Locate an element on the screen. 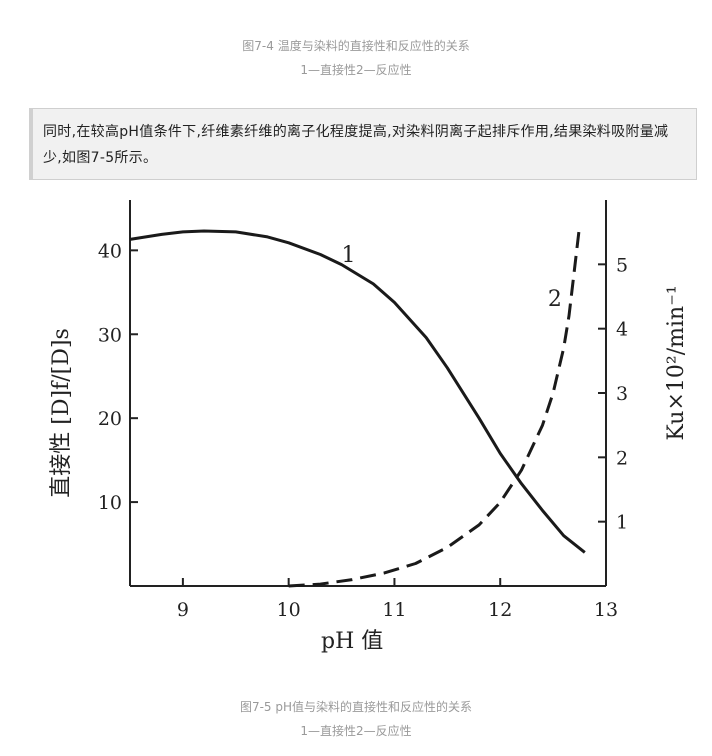 The image size is (712, 756). series-1-label: 1 is located at coordinates (349, 255).